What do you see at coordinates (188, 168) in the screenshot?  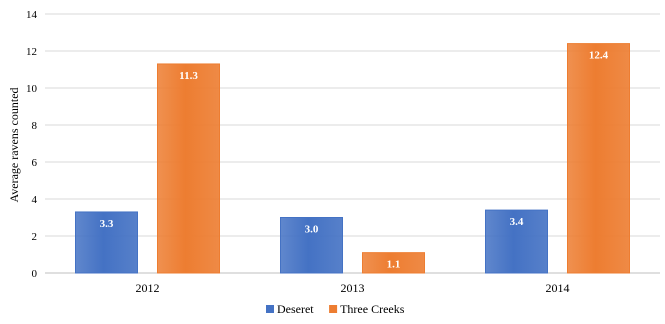 I see `bar-three-creeks-2012` at bounding box center [188, 168].